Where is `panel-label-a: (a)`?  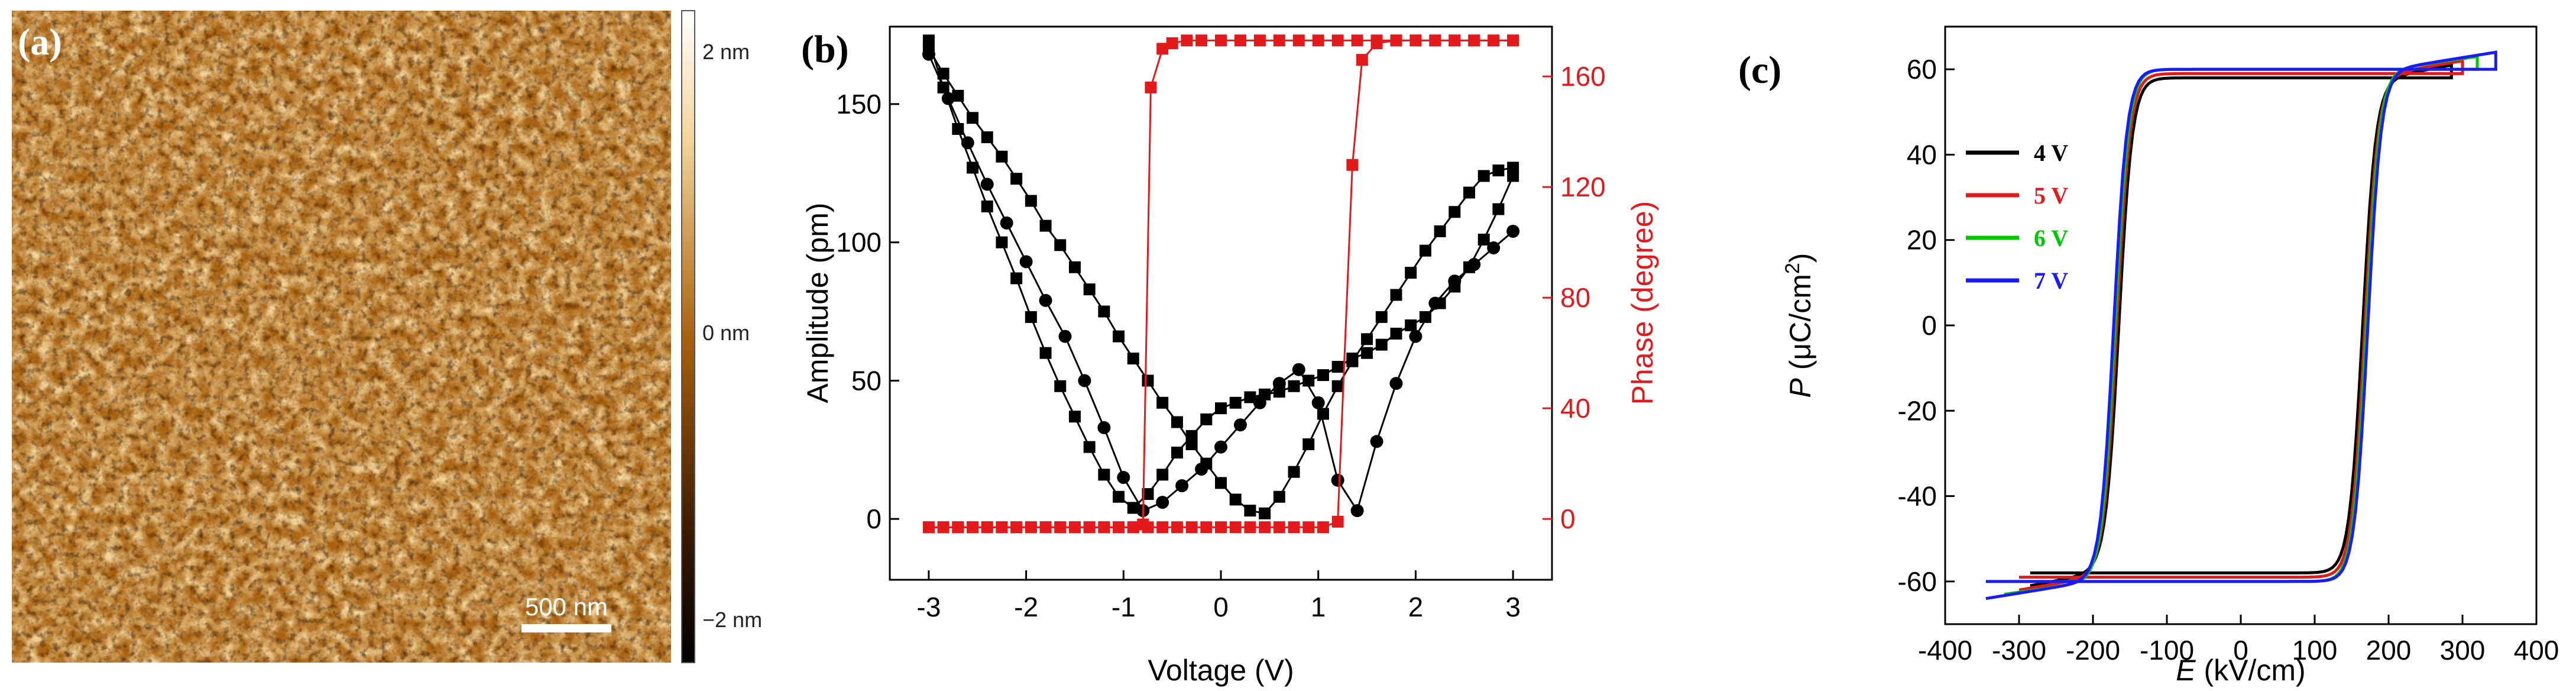 panel-label-a: (a) is located at coordinates (40, 42).